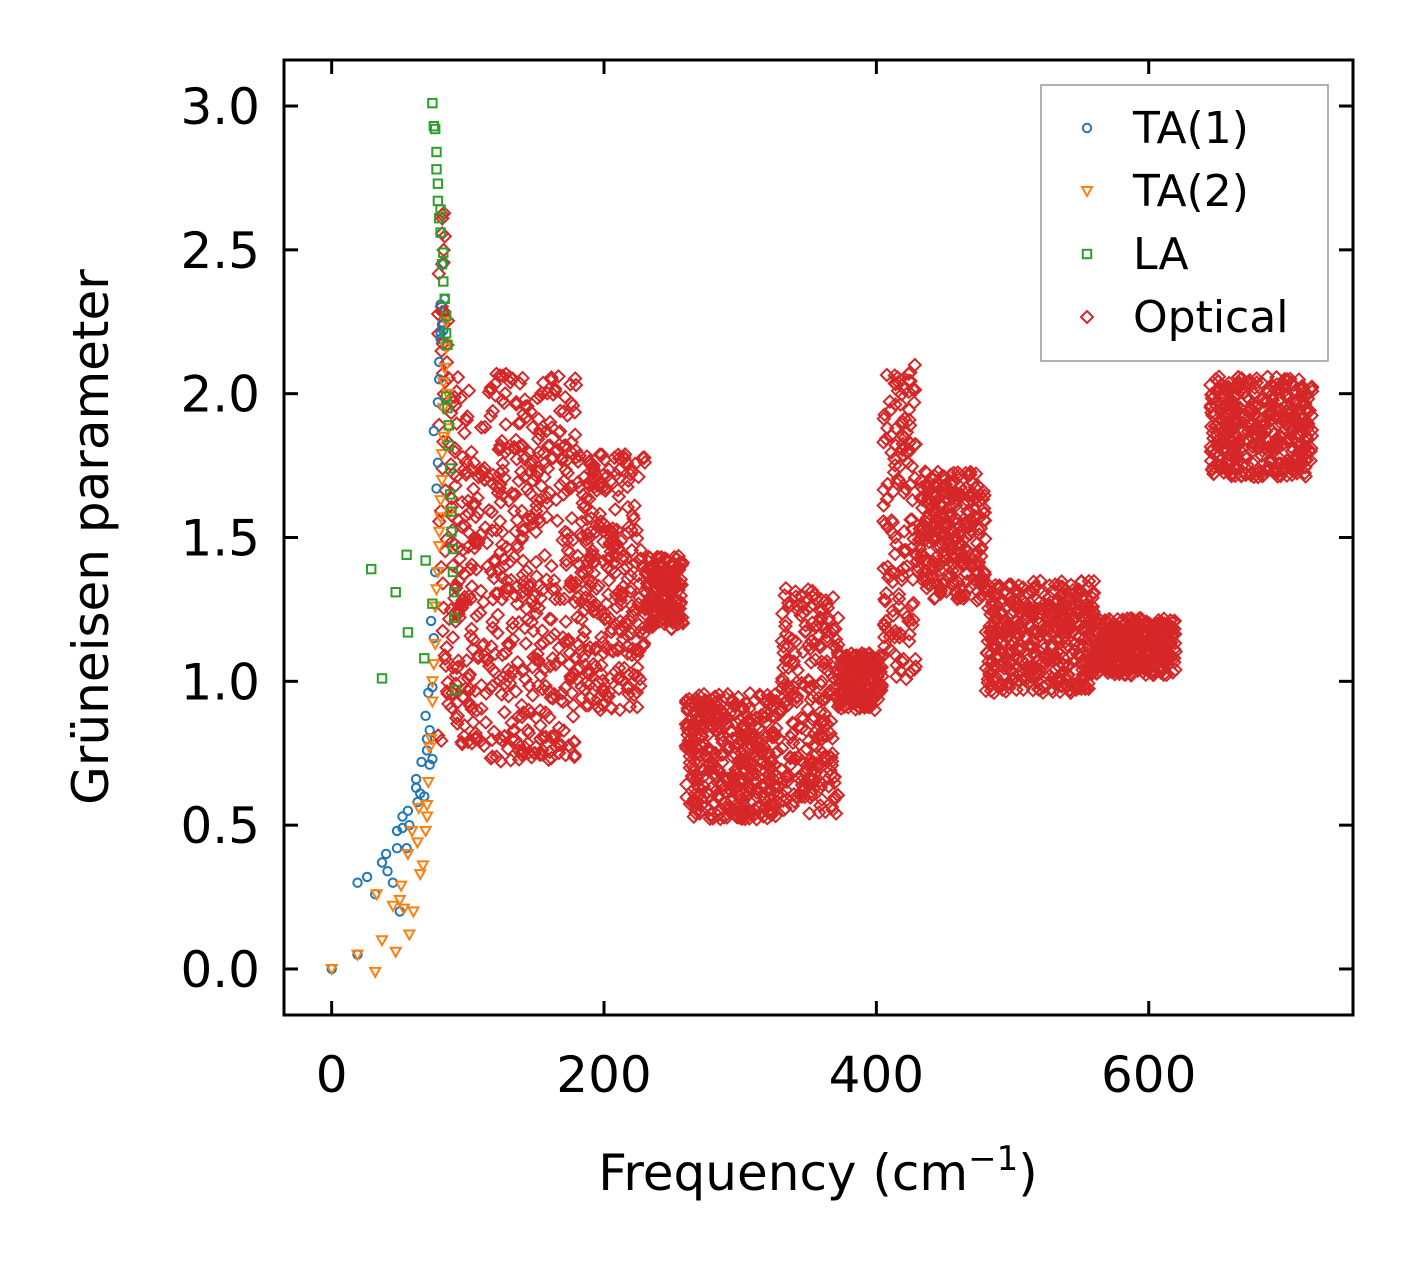  I want to click on x-axis-title-main: Frequency (cm, so click(783, 1173).